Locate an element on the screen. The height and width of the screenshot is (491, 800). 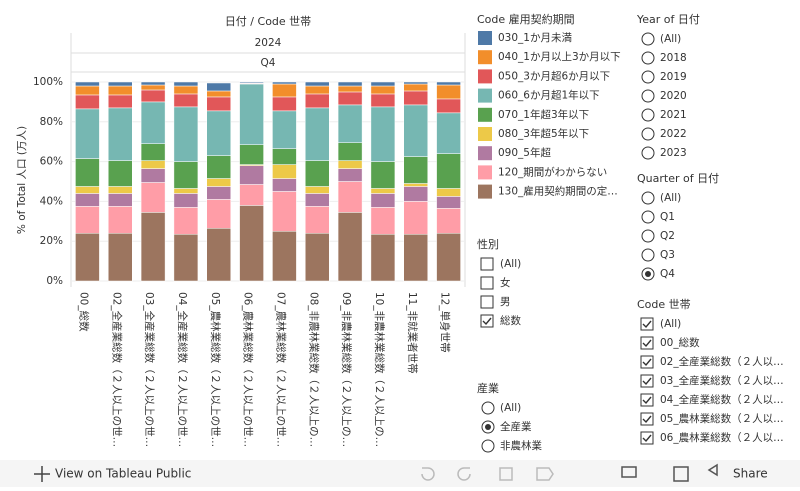
filter-option: Q2 is located at coordinates (667, 236).